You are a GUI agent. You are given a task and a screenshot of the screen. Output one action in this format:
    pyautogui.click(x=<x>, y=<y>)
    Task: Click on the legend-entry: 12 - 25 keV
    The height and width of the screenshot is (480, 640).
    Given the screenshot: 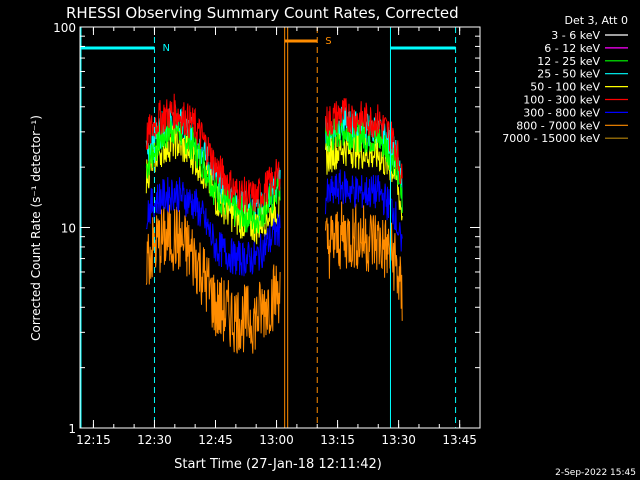 What is the action you would take?
    pyautogui.click(x=568, y=61)
    